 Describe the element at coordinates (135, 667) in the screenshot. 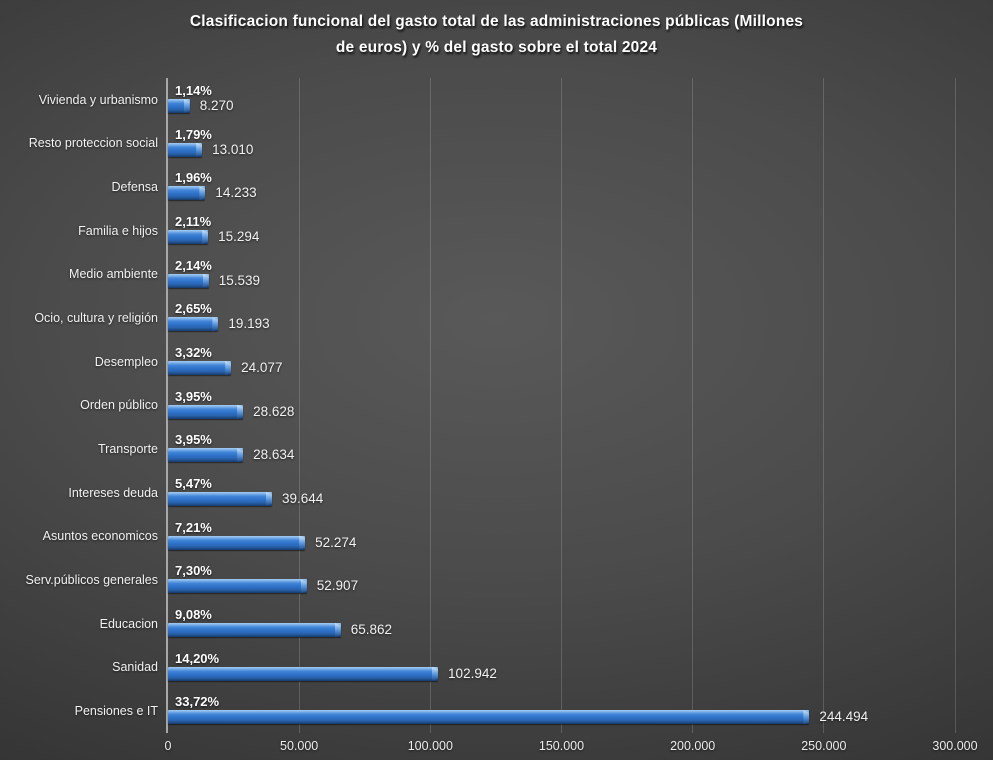

I see `category-label: Sanidad` at that location.